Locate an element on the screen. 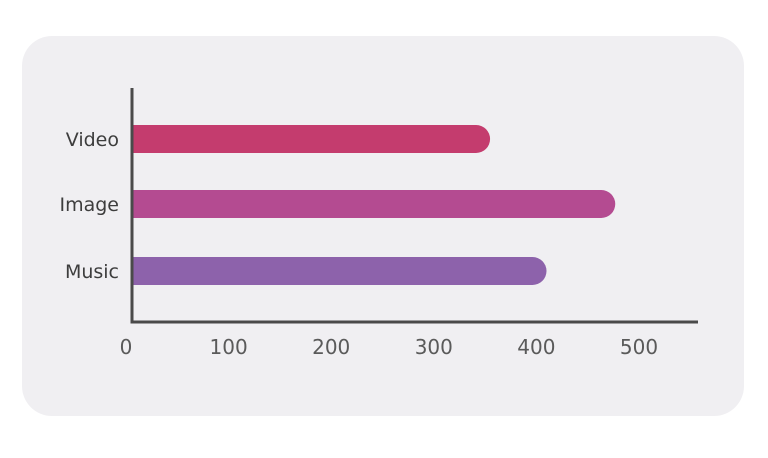  x-tick-label-300: 300 is located at coordinates (434, 347).